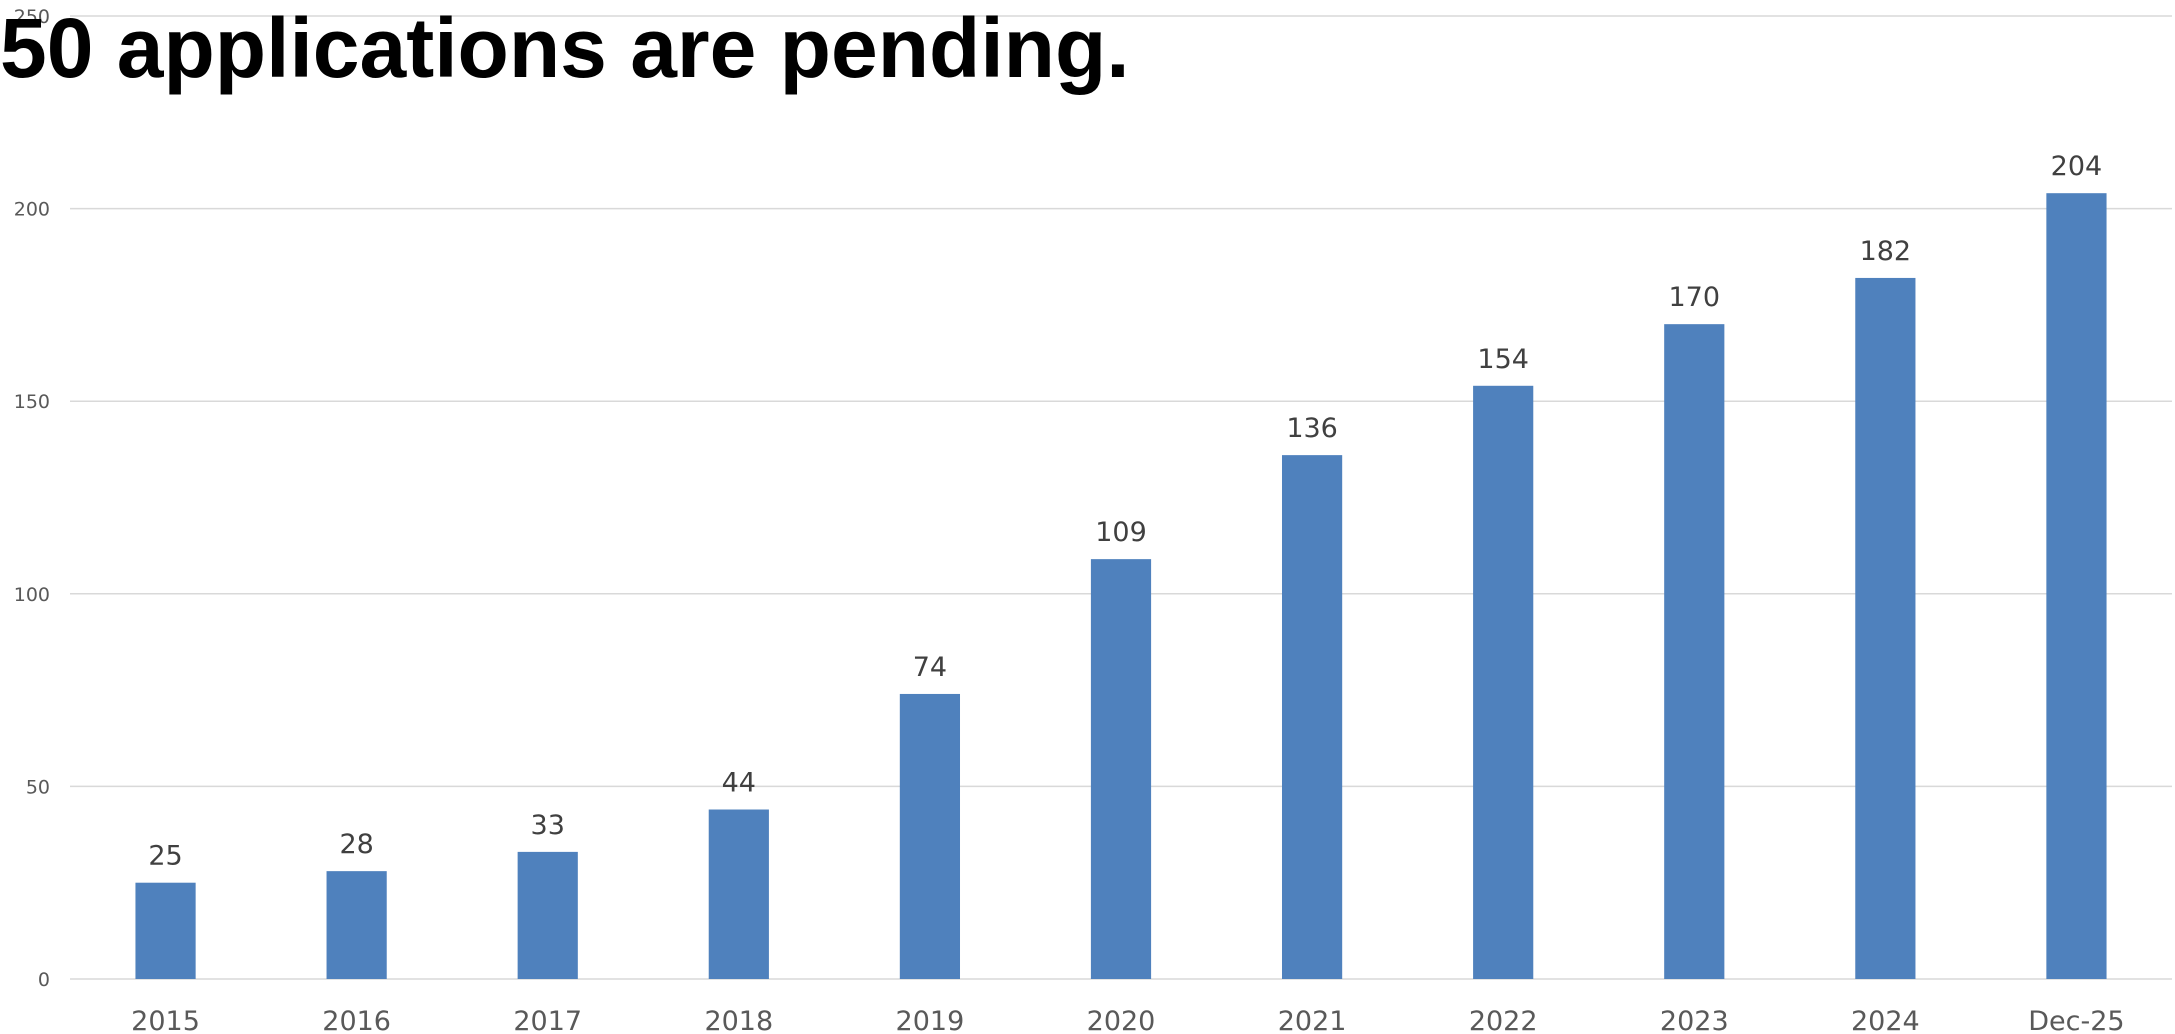 This screenshot has width=2175, height=1034. I want to click on y-tick-label: 200, so click(32, 210).